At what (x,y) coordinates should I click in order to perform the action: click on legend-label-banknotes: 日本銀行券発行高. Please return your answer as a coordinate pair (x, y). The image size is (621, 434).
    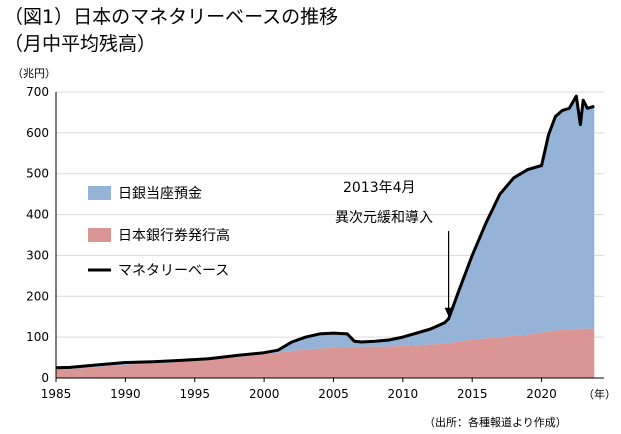
    Looking at the image, I should click on (174, 235).